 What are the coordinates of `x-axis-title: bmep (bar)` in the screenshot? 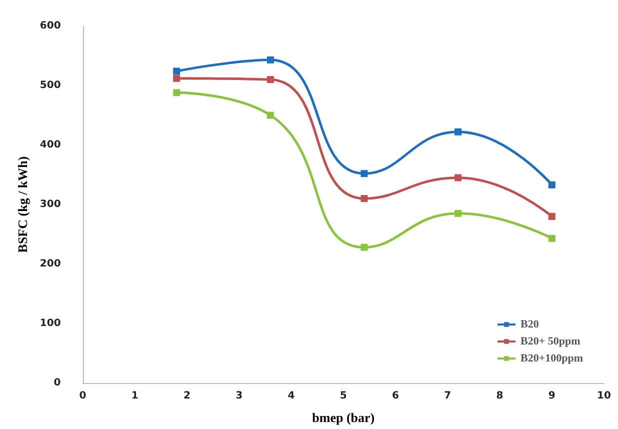 It's located at (343, 417).